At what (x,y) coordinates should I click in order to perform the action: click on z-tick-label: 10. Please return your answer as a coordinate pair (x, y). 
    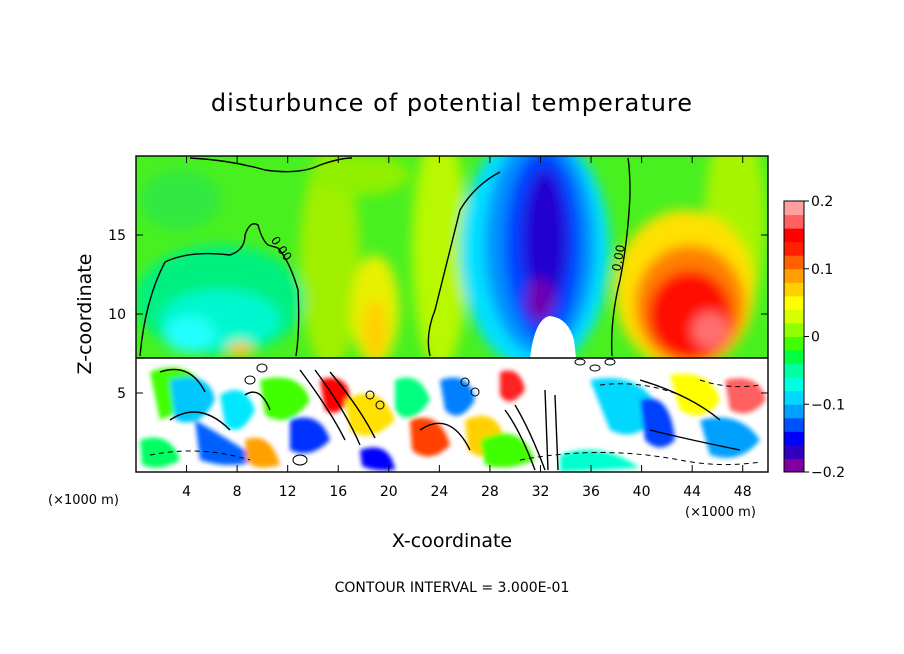
    Looking at the image, I should click on (117, 315).